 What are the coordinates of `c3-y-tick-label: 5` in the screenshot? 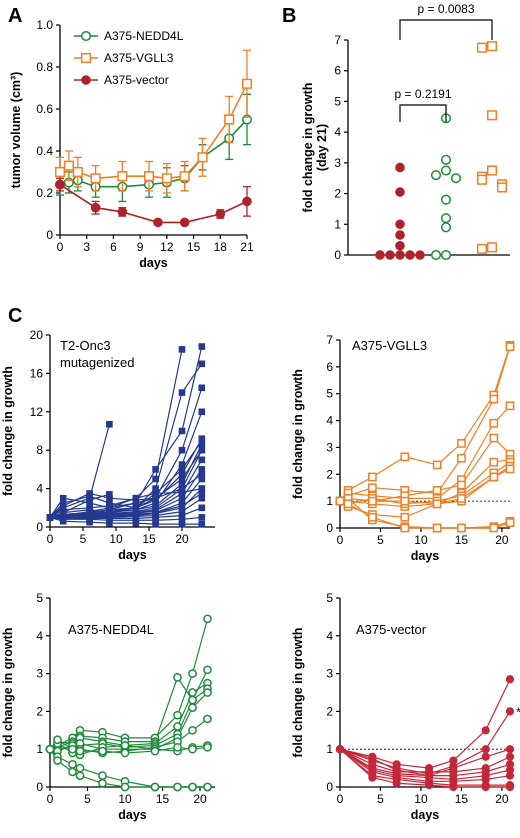 It's located at (39, 598).